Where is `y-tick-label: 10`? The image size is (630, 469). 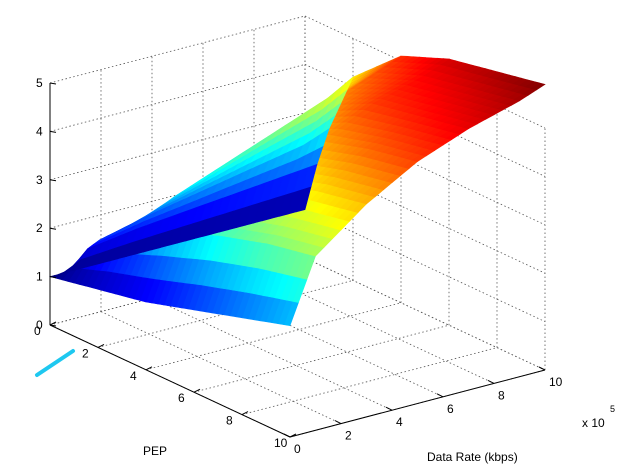
y-tick-label: 10 is located at coordinates (556, 382).